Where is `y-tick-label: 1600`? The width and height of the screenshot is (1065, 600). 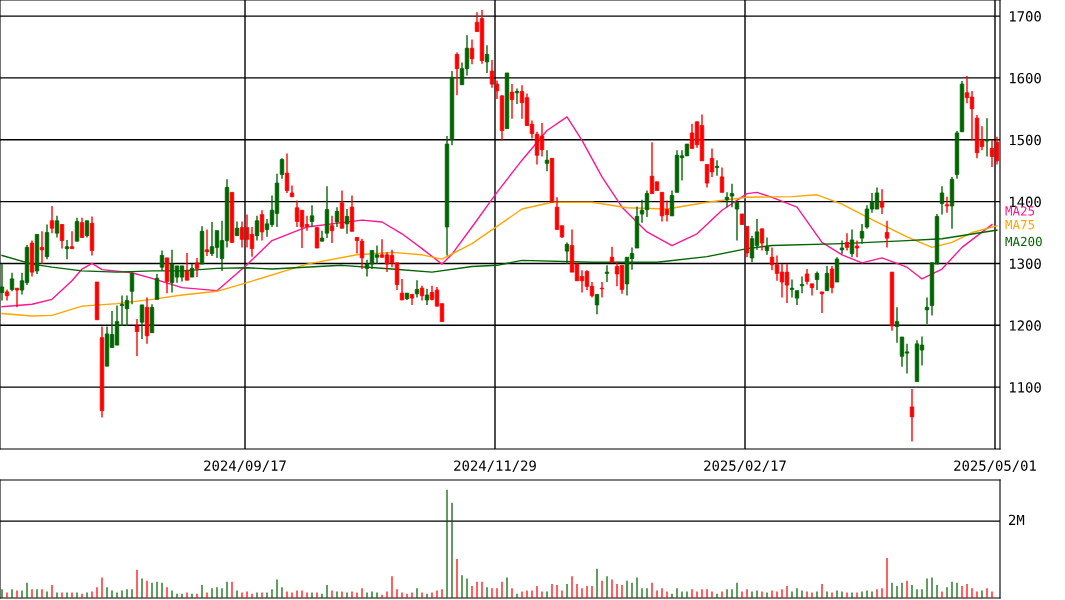
y-tick-label: 1600 is located at coordinates (1025, 78).